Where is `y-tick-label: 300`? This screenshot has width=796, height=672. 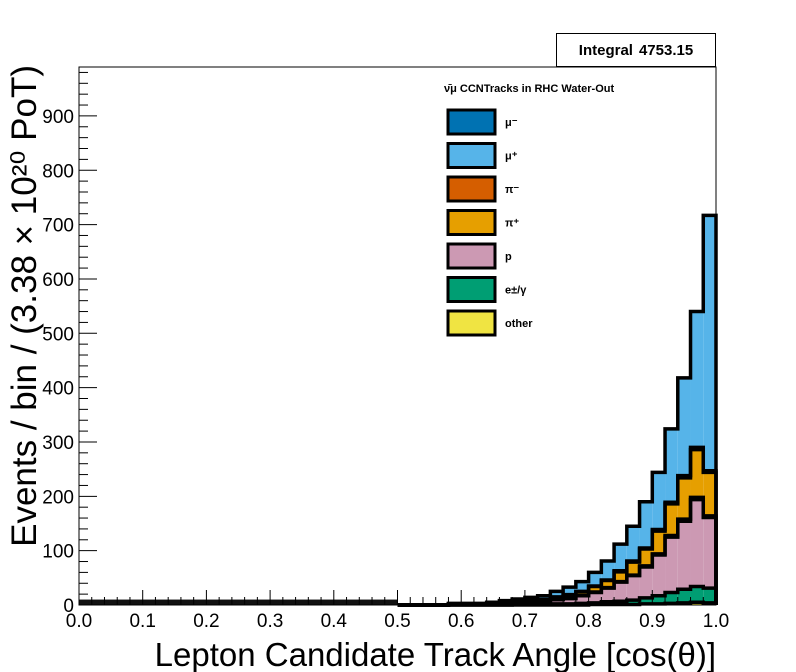 y-tick-label: 300 is located at coordinates (58, 443).